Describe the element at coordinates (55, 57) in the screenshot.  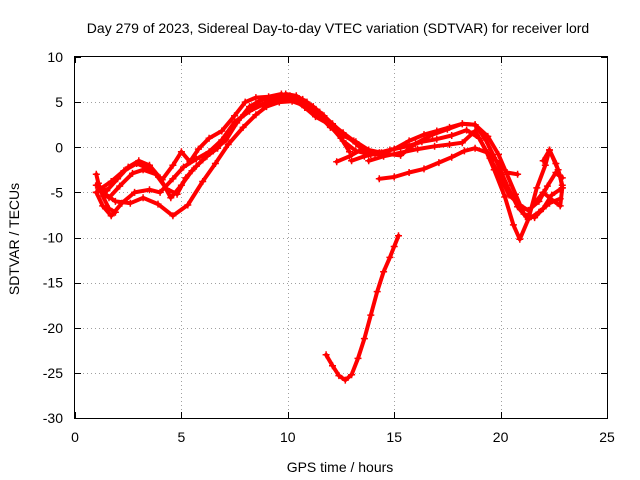
I see `y-tick-label: 10` at that location.